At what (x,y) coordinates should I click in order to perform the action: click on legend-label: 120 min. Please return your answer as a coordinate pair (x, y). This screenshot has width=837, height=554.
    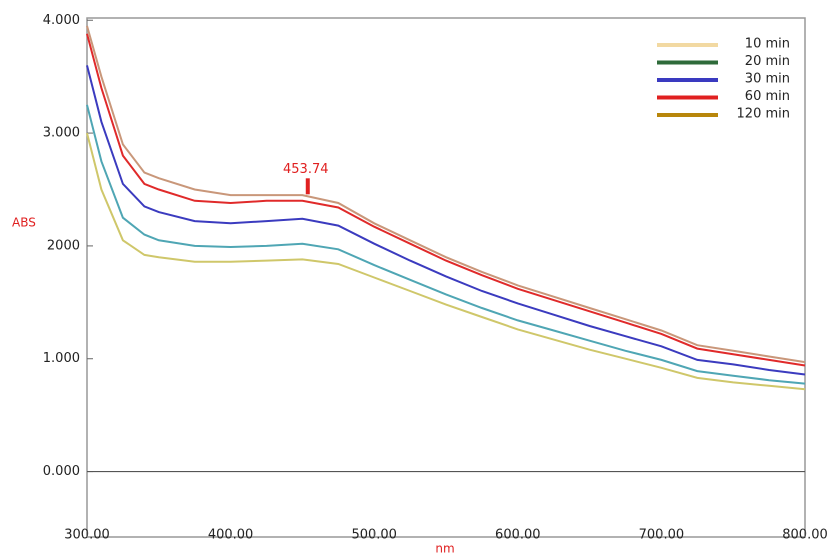
    Looking at the image, I should click on (763, 114).